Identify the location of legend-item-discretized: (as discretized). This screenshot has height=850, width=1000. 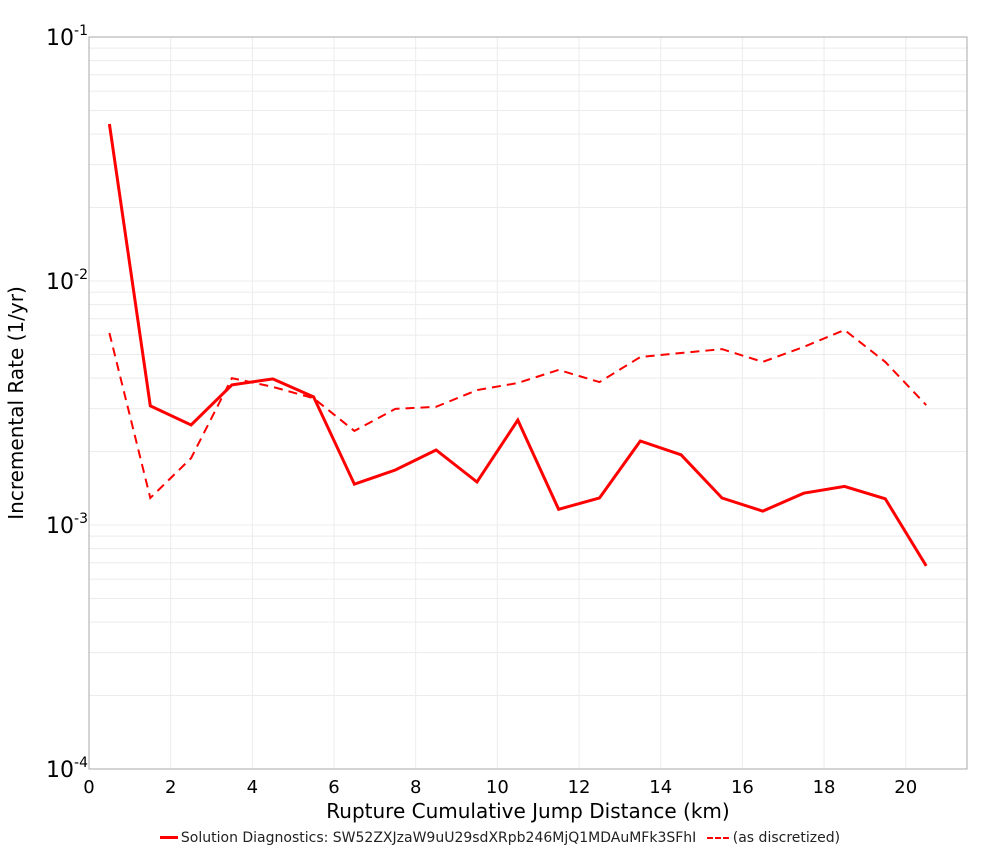
(770, 838).